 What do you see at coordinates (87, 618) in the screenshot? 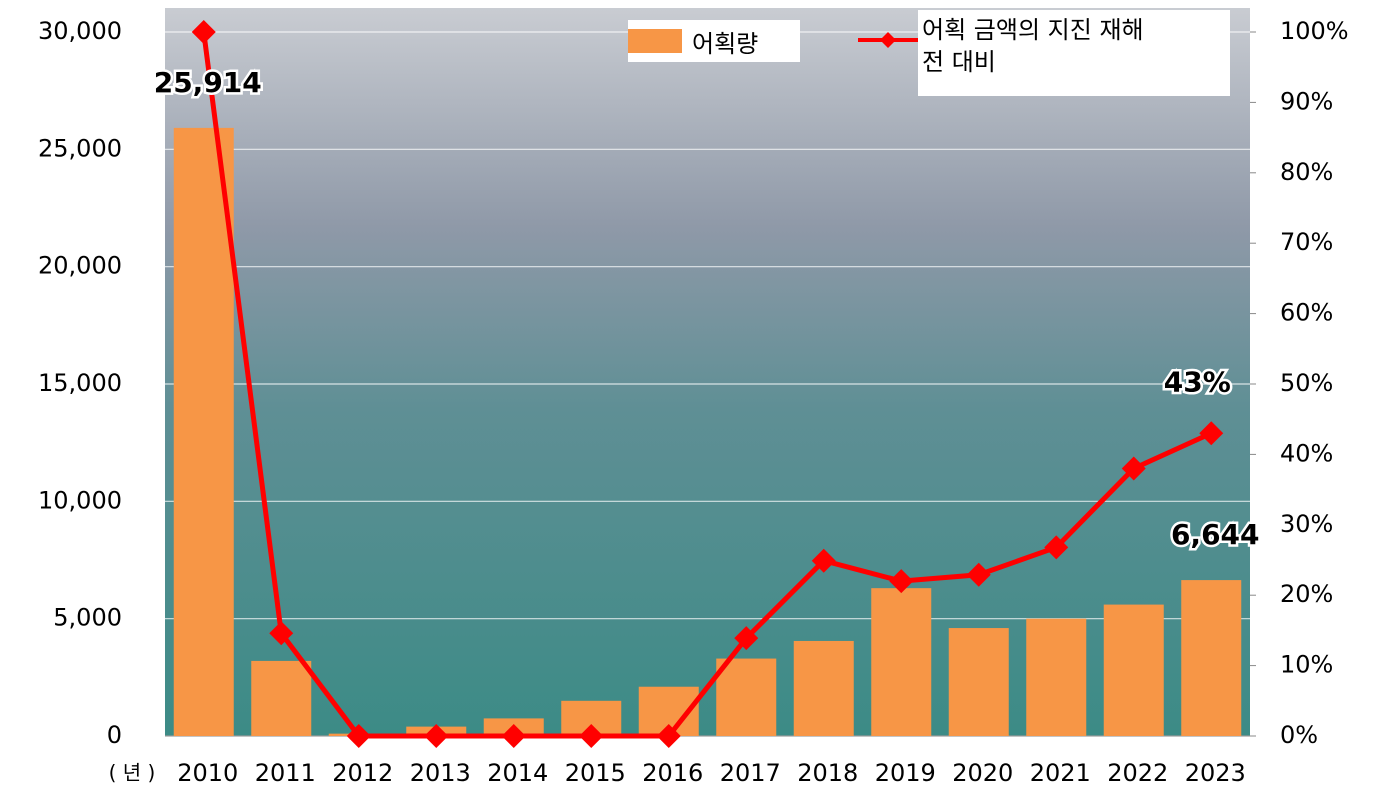
I see `y-tick-label: 5,000` at bounding box center [87, 618].